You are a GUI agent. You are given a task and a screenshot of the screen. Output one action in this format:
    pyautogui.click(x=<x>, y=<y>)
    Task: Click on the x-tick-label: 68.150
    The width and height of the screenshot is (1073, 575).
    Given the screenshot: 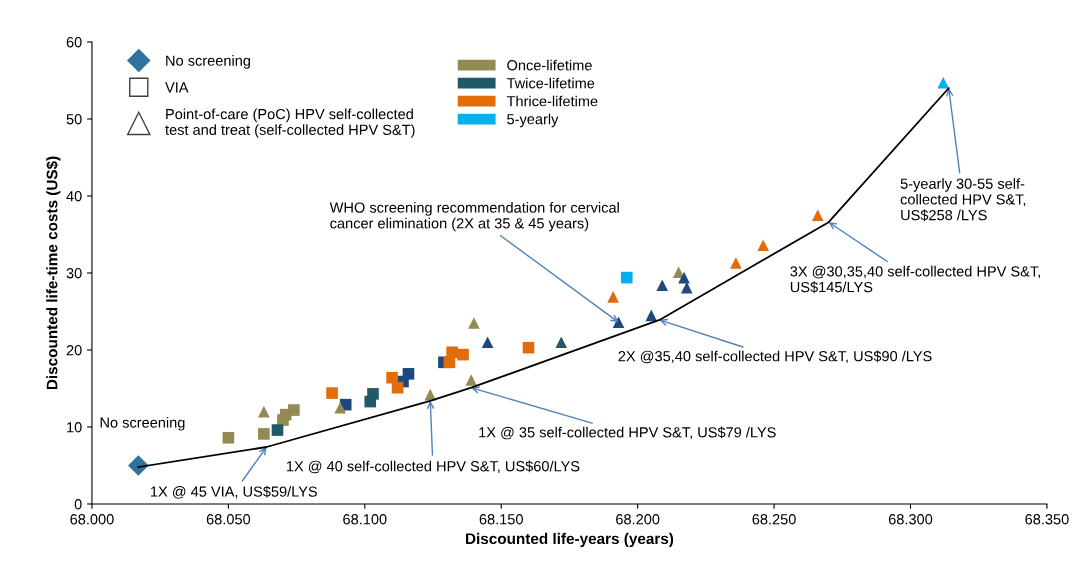 What is the action you would take?
    pyautogui.click(x=501, y=519)
    